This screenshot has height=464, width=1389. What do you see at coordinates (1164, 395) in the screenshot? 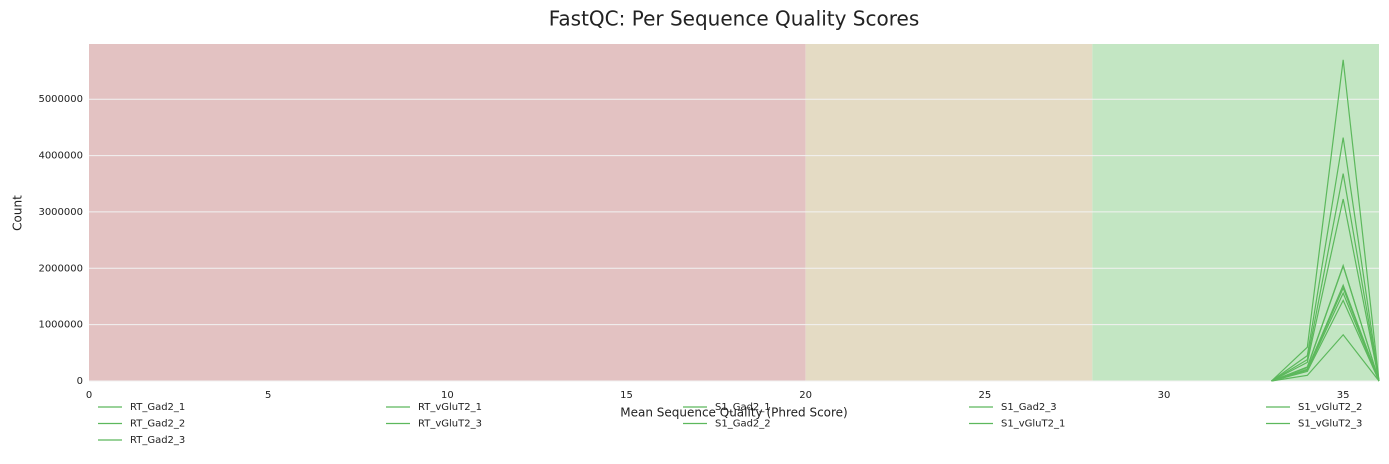
I see `x-tick-label: 30` at bounding box center [1164, 395].